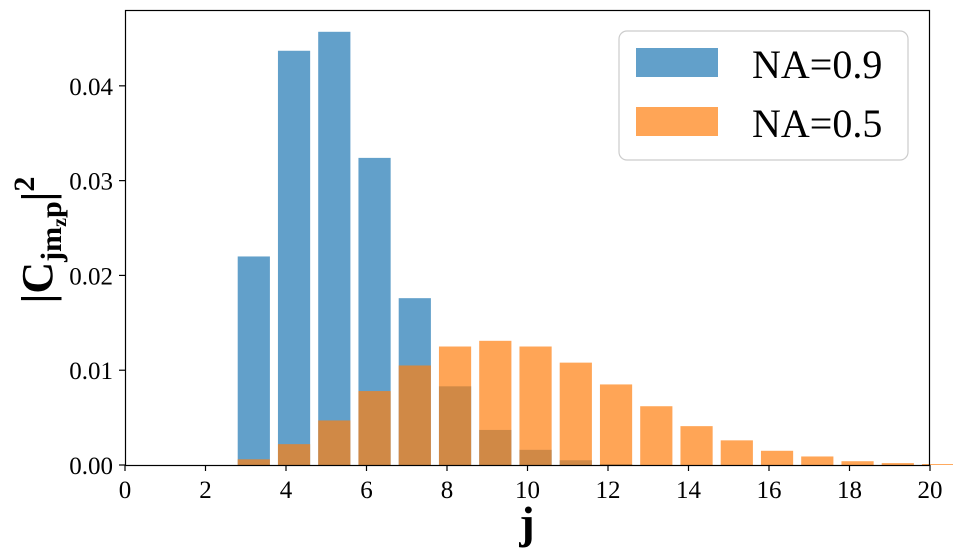 The height and width of the screenshot is (554, 953). I want to click on y-axis-title-sub: jm, so click(51, 245).